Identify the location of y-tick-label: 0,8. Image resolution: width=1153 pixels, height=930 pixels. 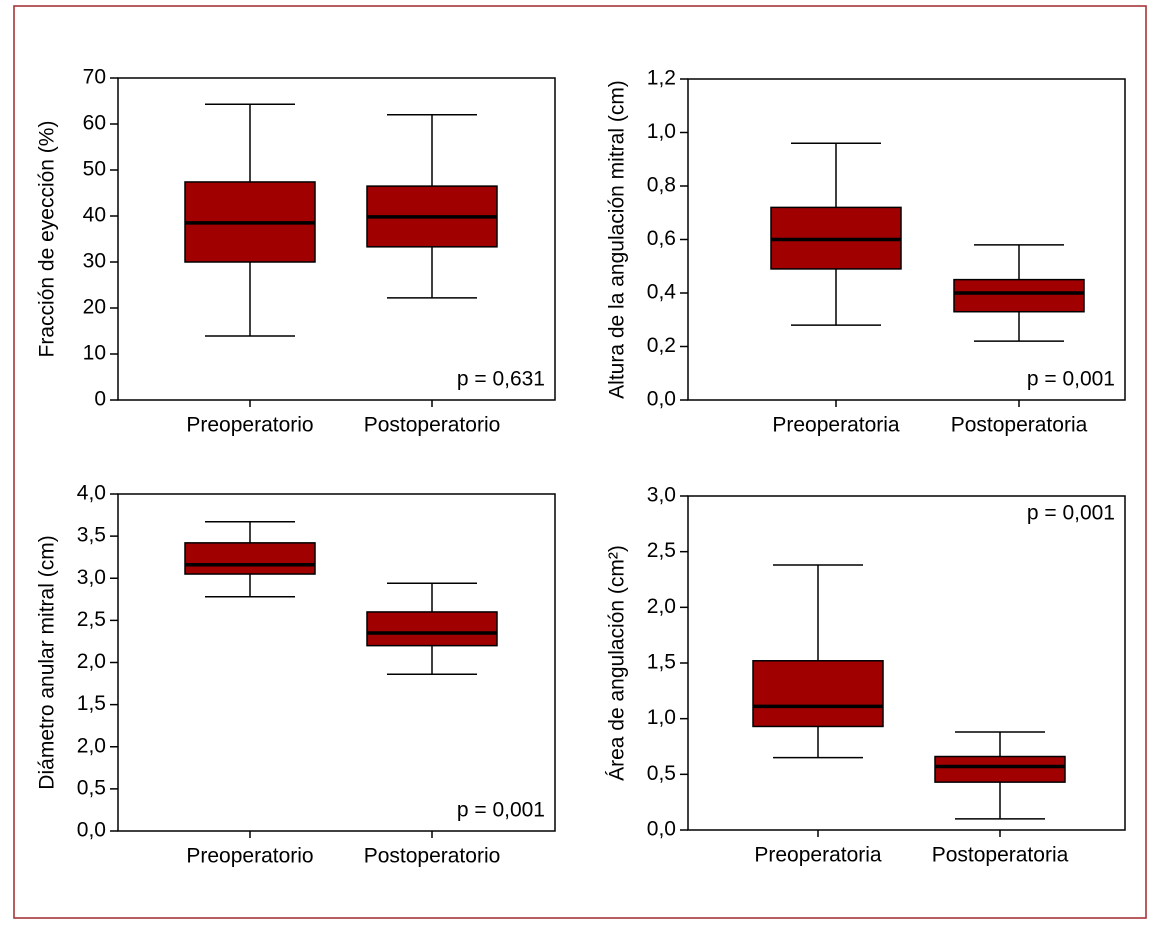
(661, 185).